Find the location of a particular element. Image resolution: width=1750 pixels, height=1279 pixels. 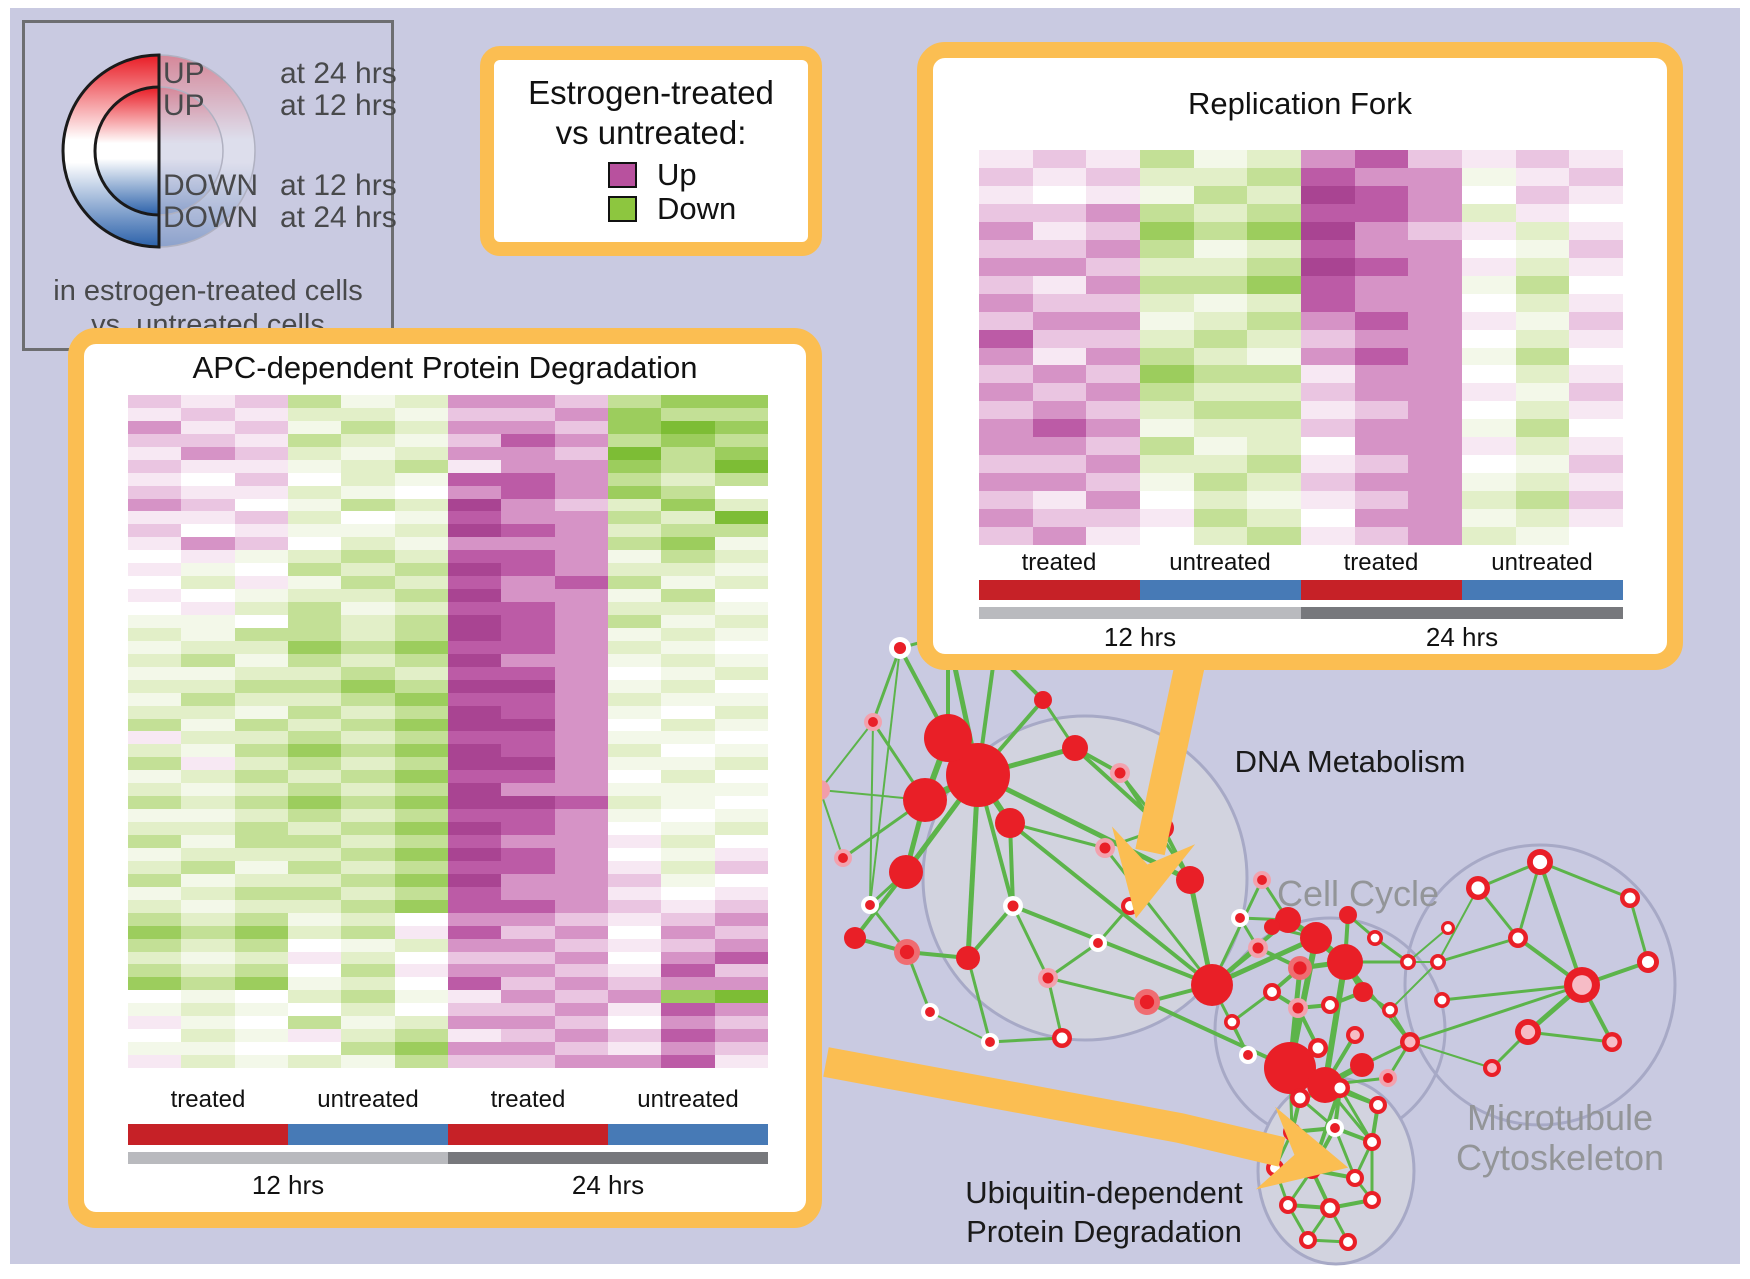

color-key-legend: Estrogen-treated vs untreated: Up Down is located at coordinates (651, 151).